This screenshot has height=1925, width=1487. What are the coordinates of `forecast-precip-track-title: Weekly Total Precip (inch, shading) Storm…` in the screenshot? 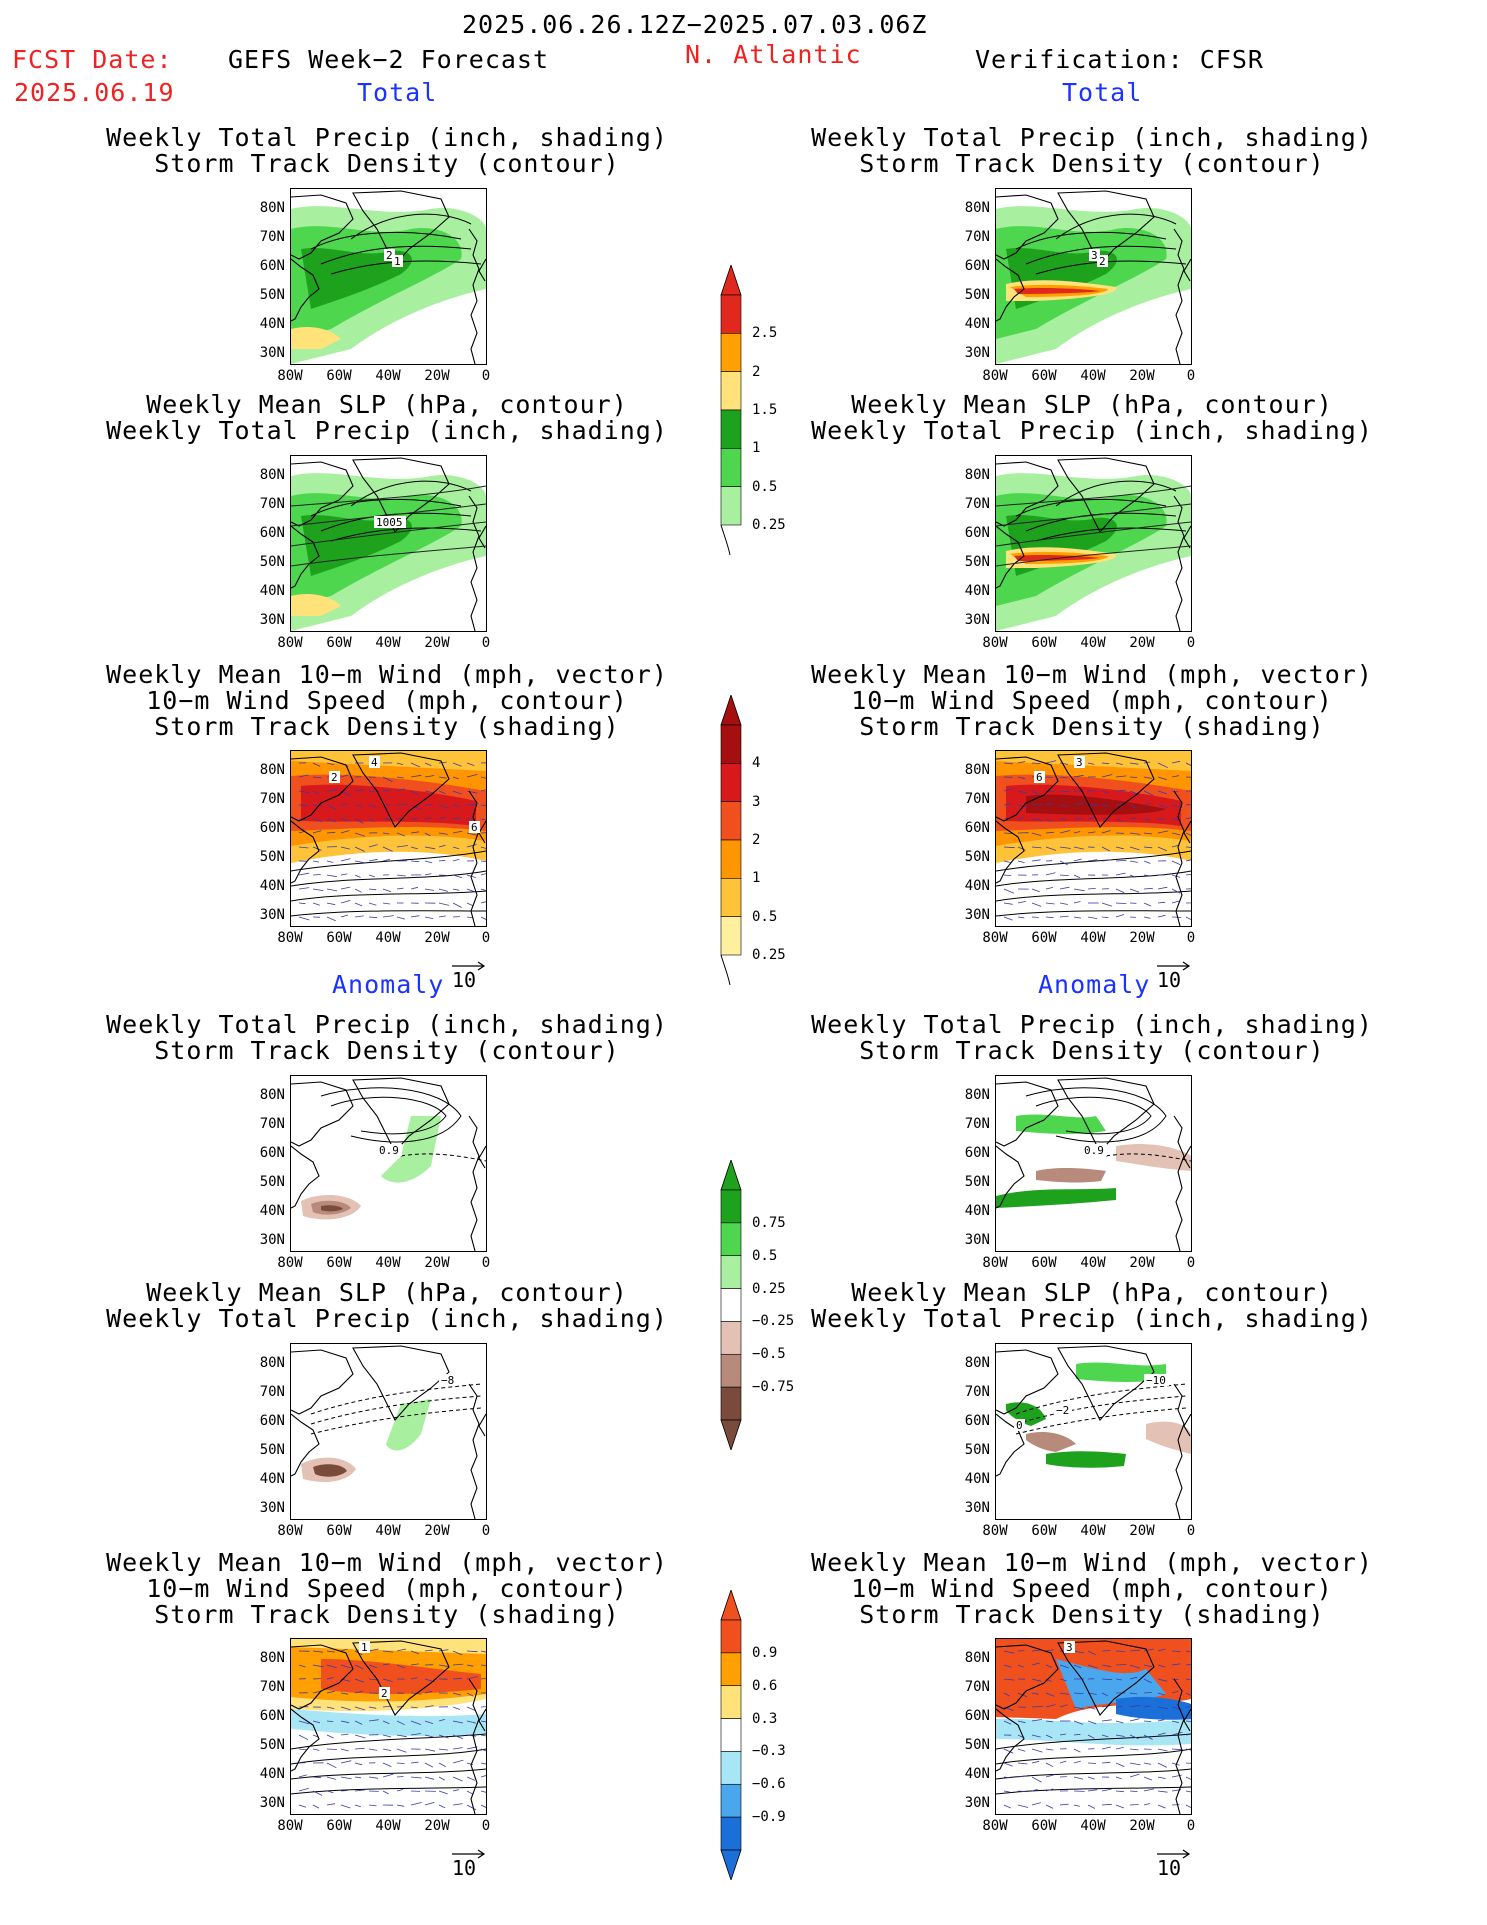 It's located at (387, 151).